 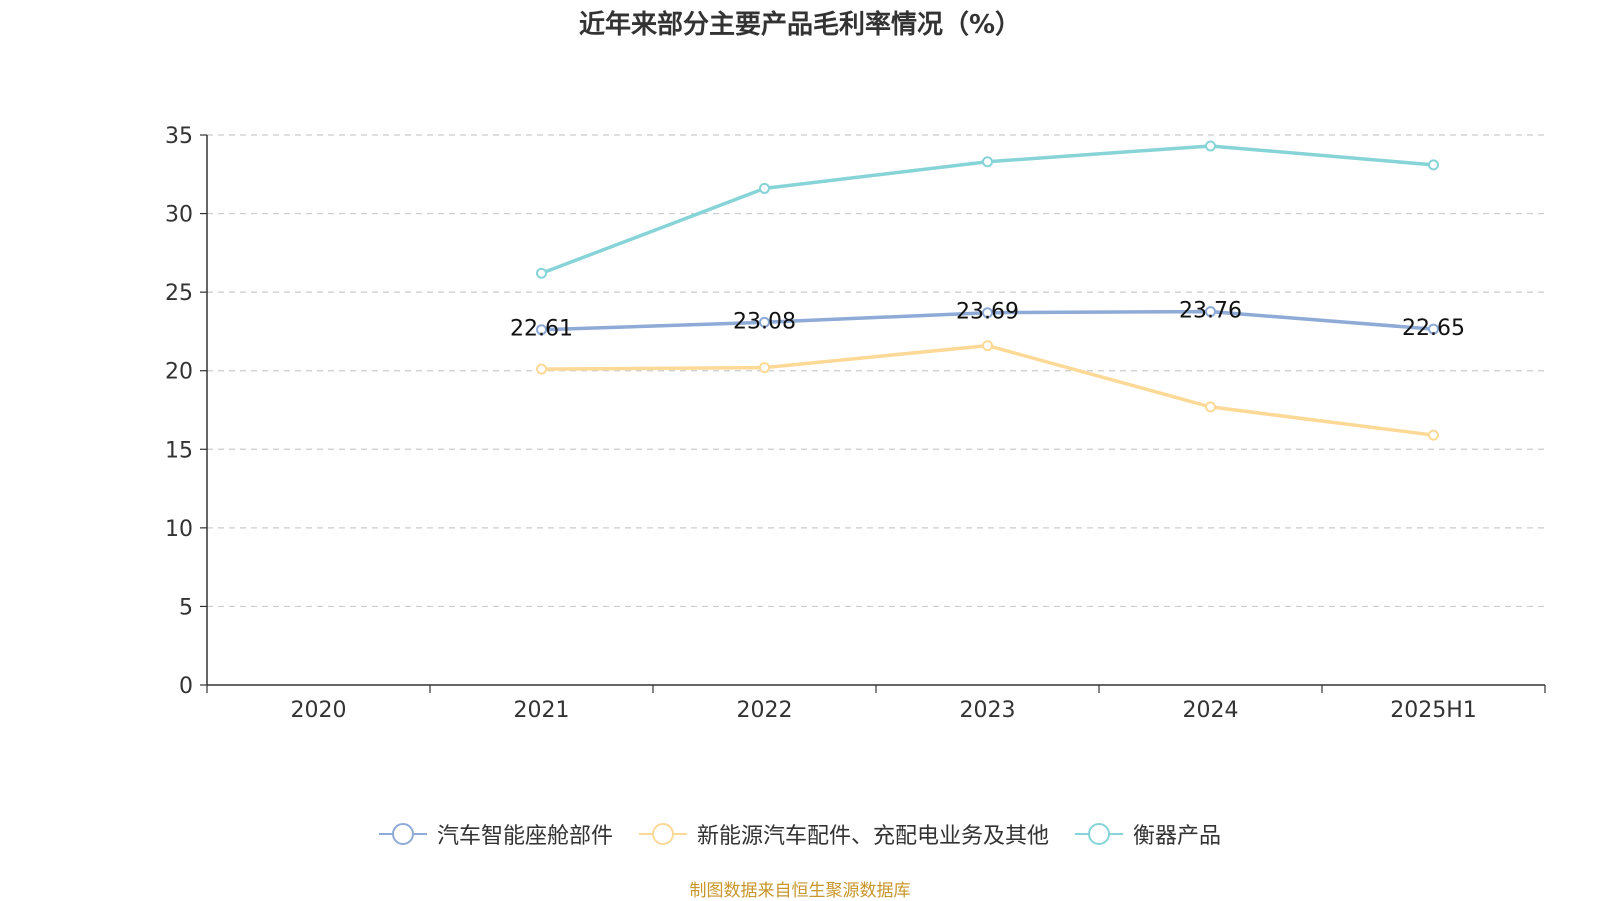 I want to click on x-tick-label: 2024, so click(x=1211, y=710).